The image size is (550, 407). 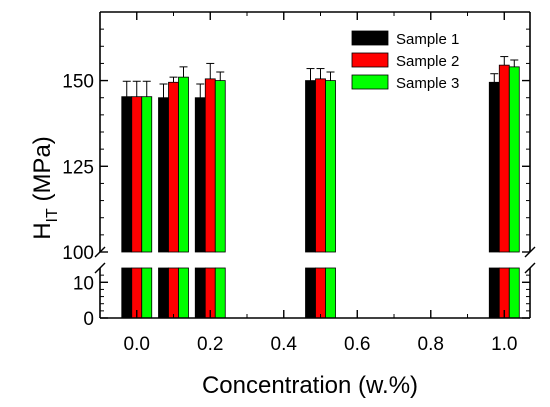 I want to click on y-axis-title-subscript: IT, so click(x=52, y=215).